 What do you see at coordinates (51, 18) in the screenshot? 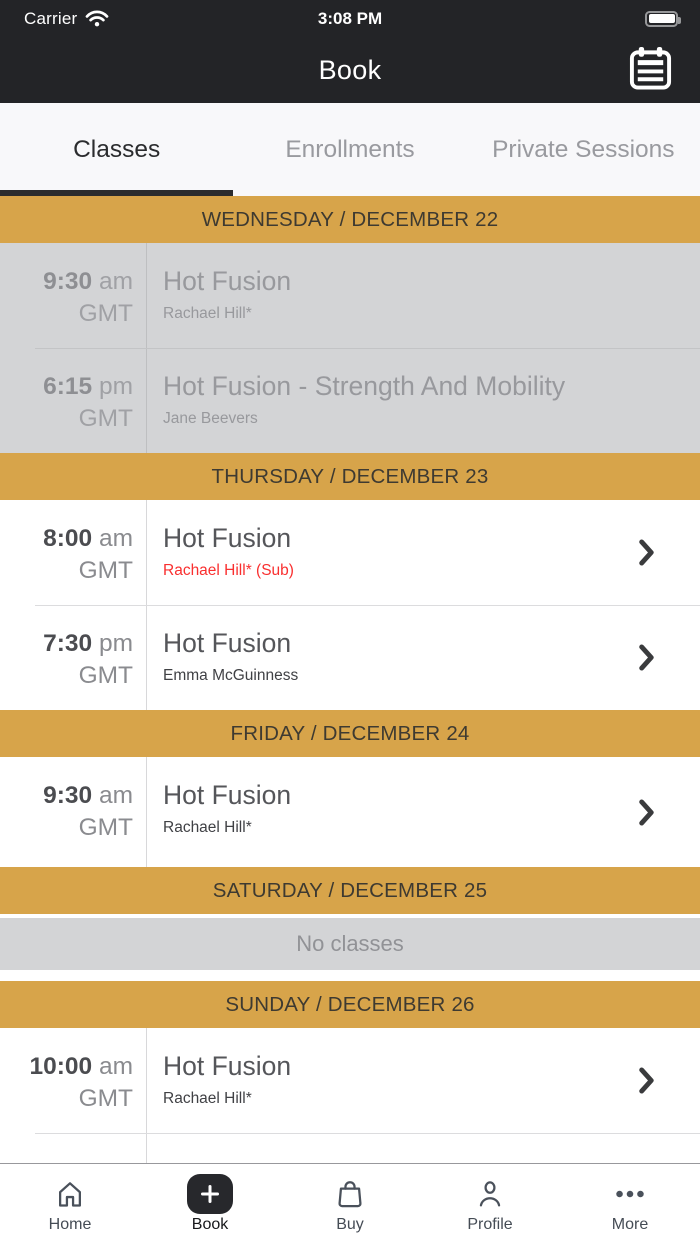
I see `carrier-label: Carrier` at bounding box center [51, 18].